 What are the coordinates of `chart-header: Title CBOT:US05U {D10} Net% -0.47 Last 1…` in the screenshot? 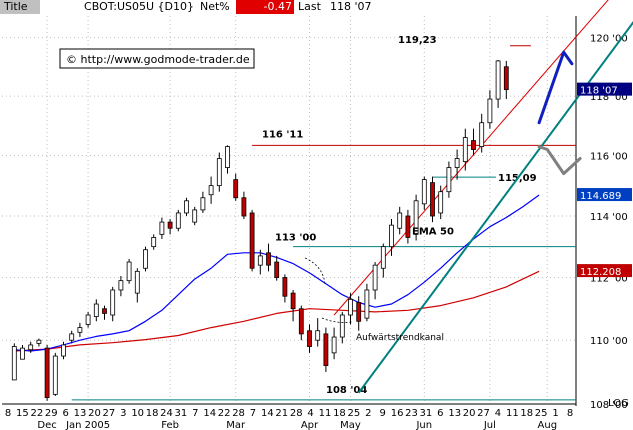 It's located at (316, 7).